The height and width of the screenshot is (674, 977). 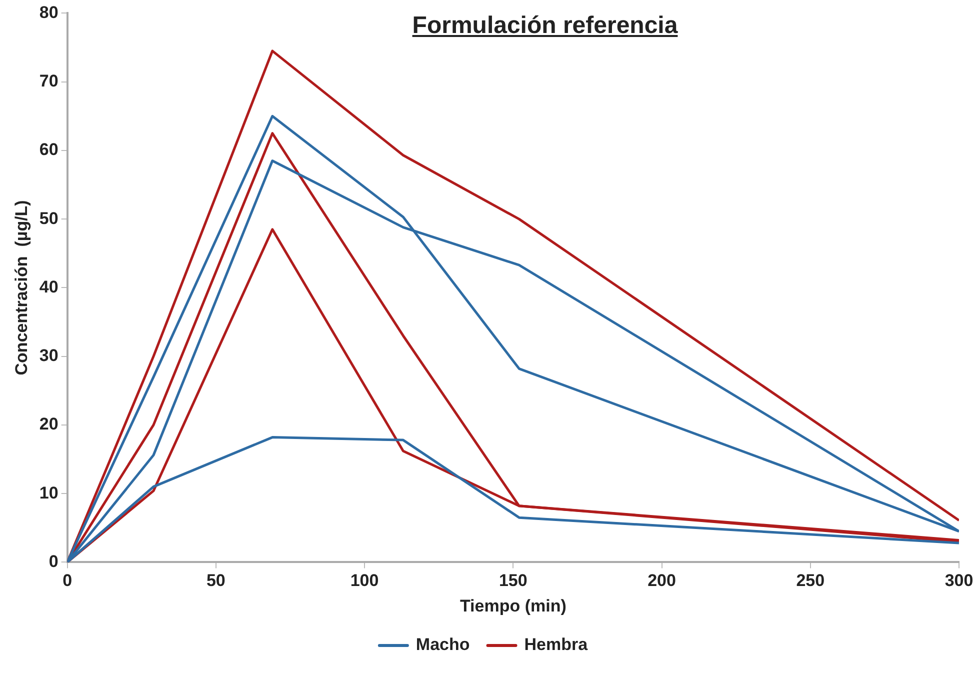 I want to click on y-tick-label: 30, so click(x=48, y=356).